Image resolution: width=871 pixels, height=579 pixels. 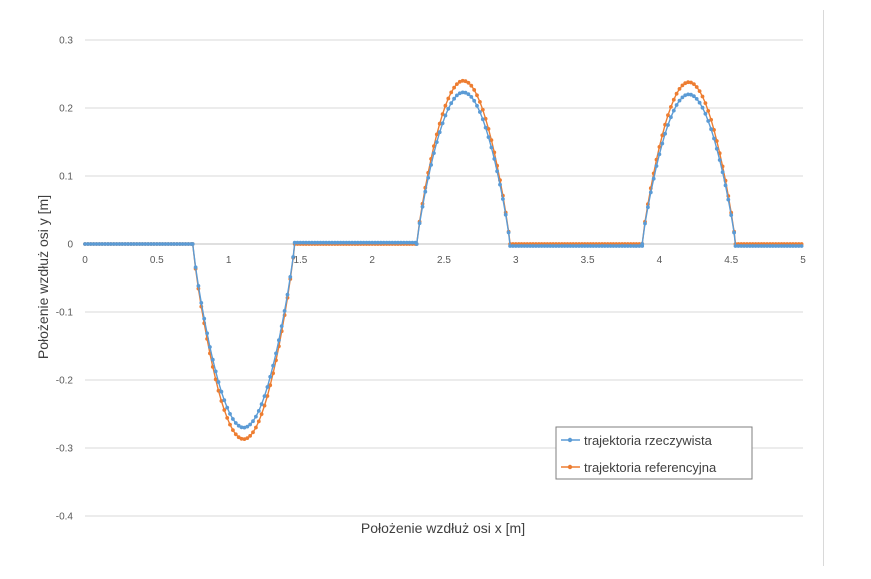 I want to click on x-tick-label: 5, so click(x=803, y=260).